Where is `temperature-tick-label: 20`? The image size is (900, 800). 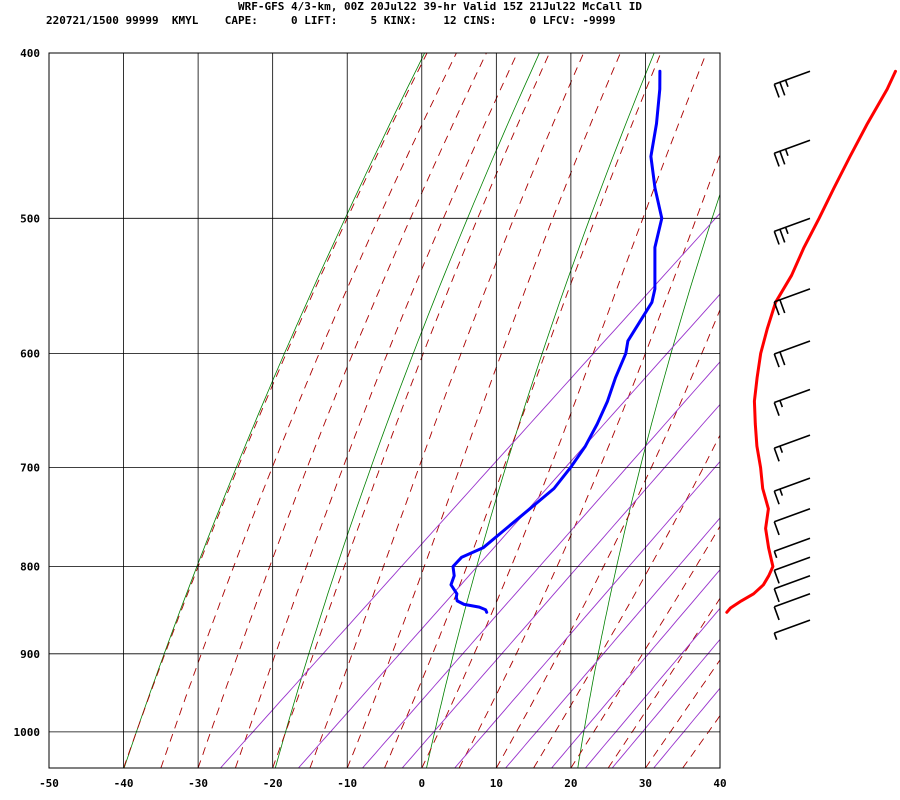 temperature-tick-label: 20 is located at coordinates (570, 783).